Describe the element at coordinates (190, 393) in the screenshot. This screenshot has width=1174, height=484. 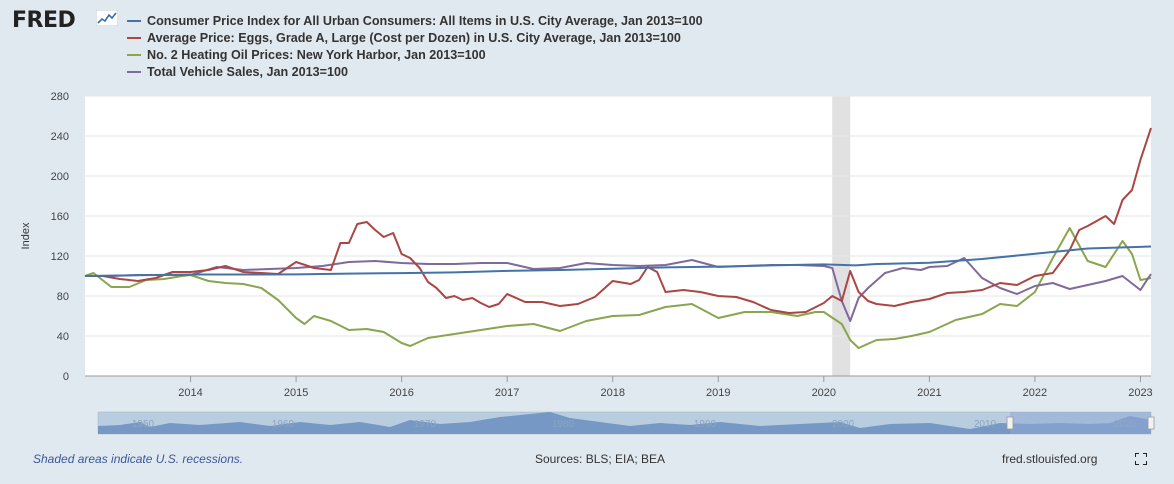
I see `x-tick-label: 2014` at that location.